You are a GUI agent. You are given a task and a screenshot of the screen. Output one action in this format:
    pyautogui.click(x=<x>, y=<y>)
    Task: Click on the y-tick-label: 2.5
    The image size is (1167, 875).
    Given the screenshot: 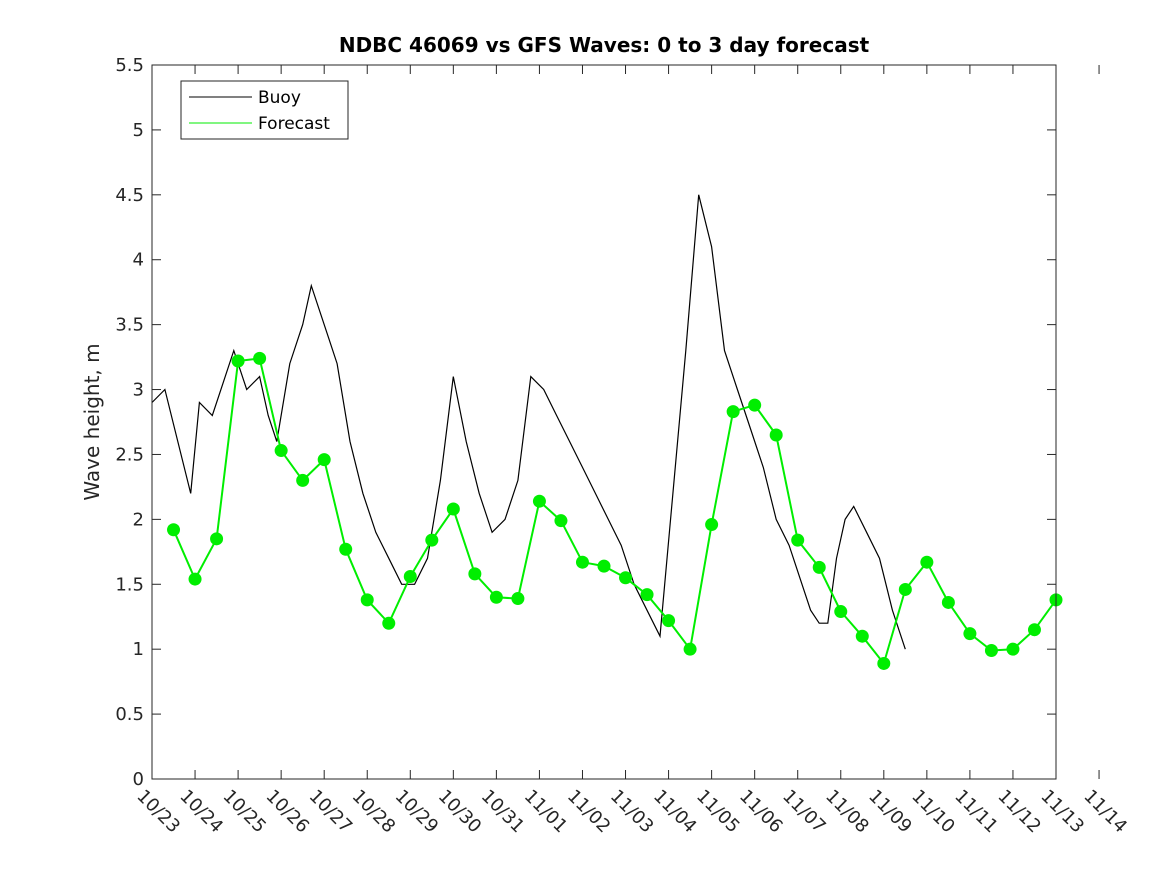 What is the action you would take?
    pyautogui.click(x=129, y=454)
    